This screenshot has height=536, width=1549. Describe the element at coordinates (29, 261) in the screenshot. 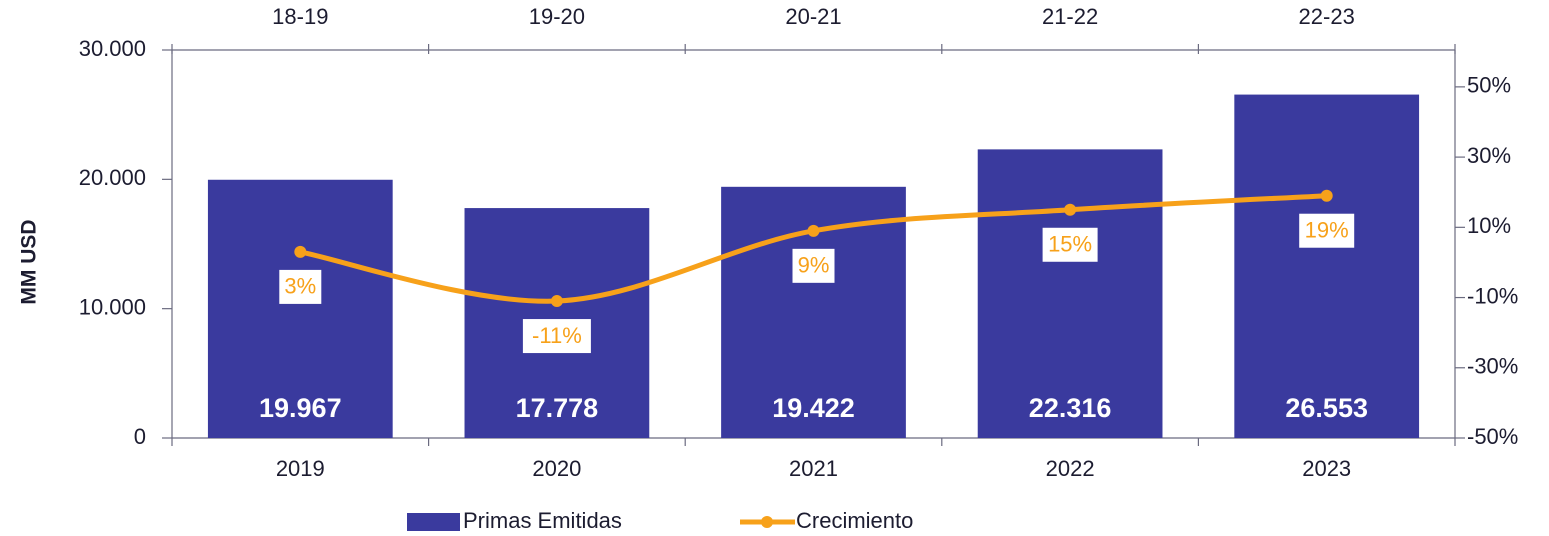

I see `y-axis-label: MM USD` at that location.